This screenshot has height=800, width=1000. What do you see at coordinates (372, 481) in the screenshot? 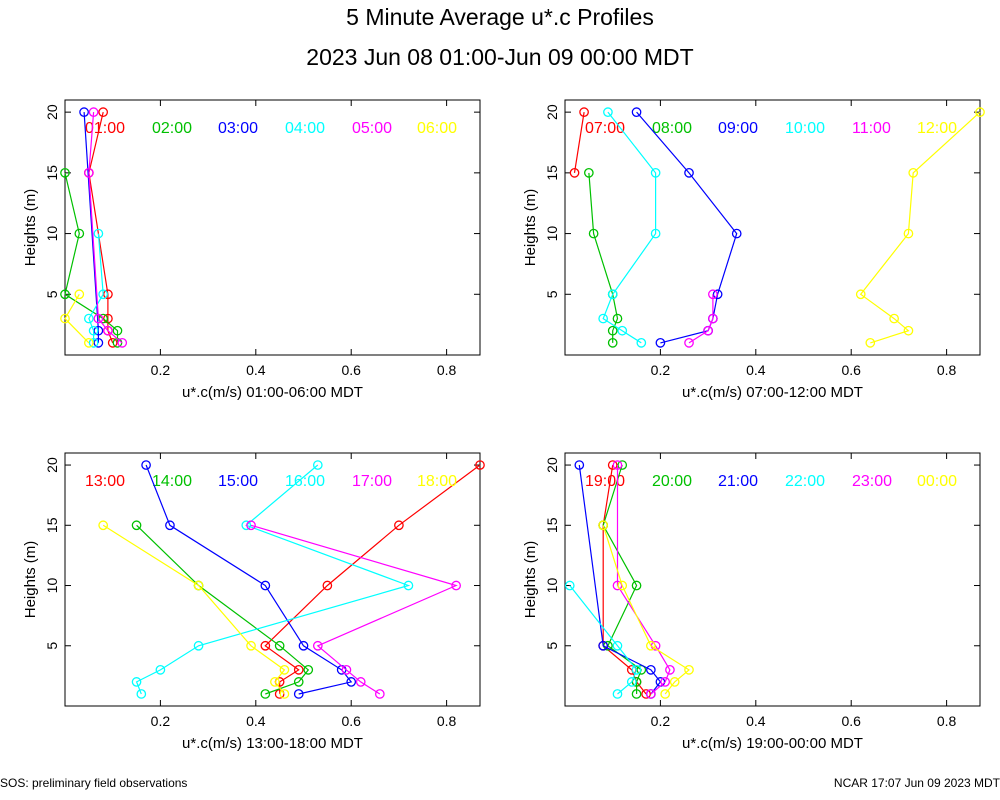
I see `legend-entry: 17:00` at bounding box center [372, 481].